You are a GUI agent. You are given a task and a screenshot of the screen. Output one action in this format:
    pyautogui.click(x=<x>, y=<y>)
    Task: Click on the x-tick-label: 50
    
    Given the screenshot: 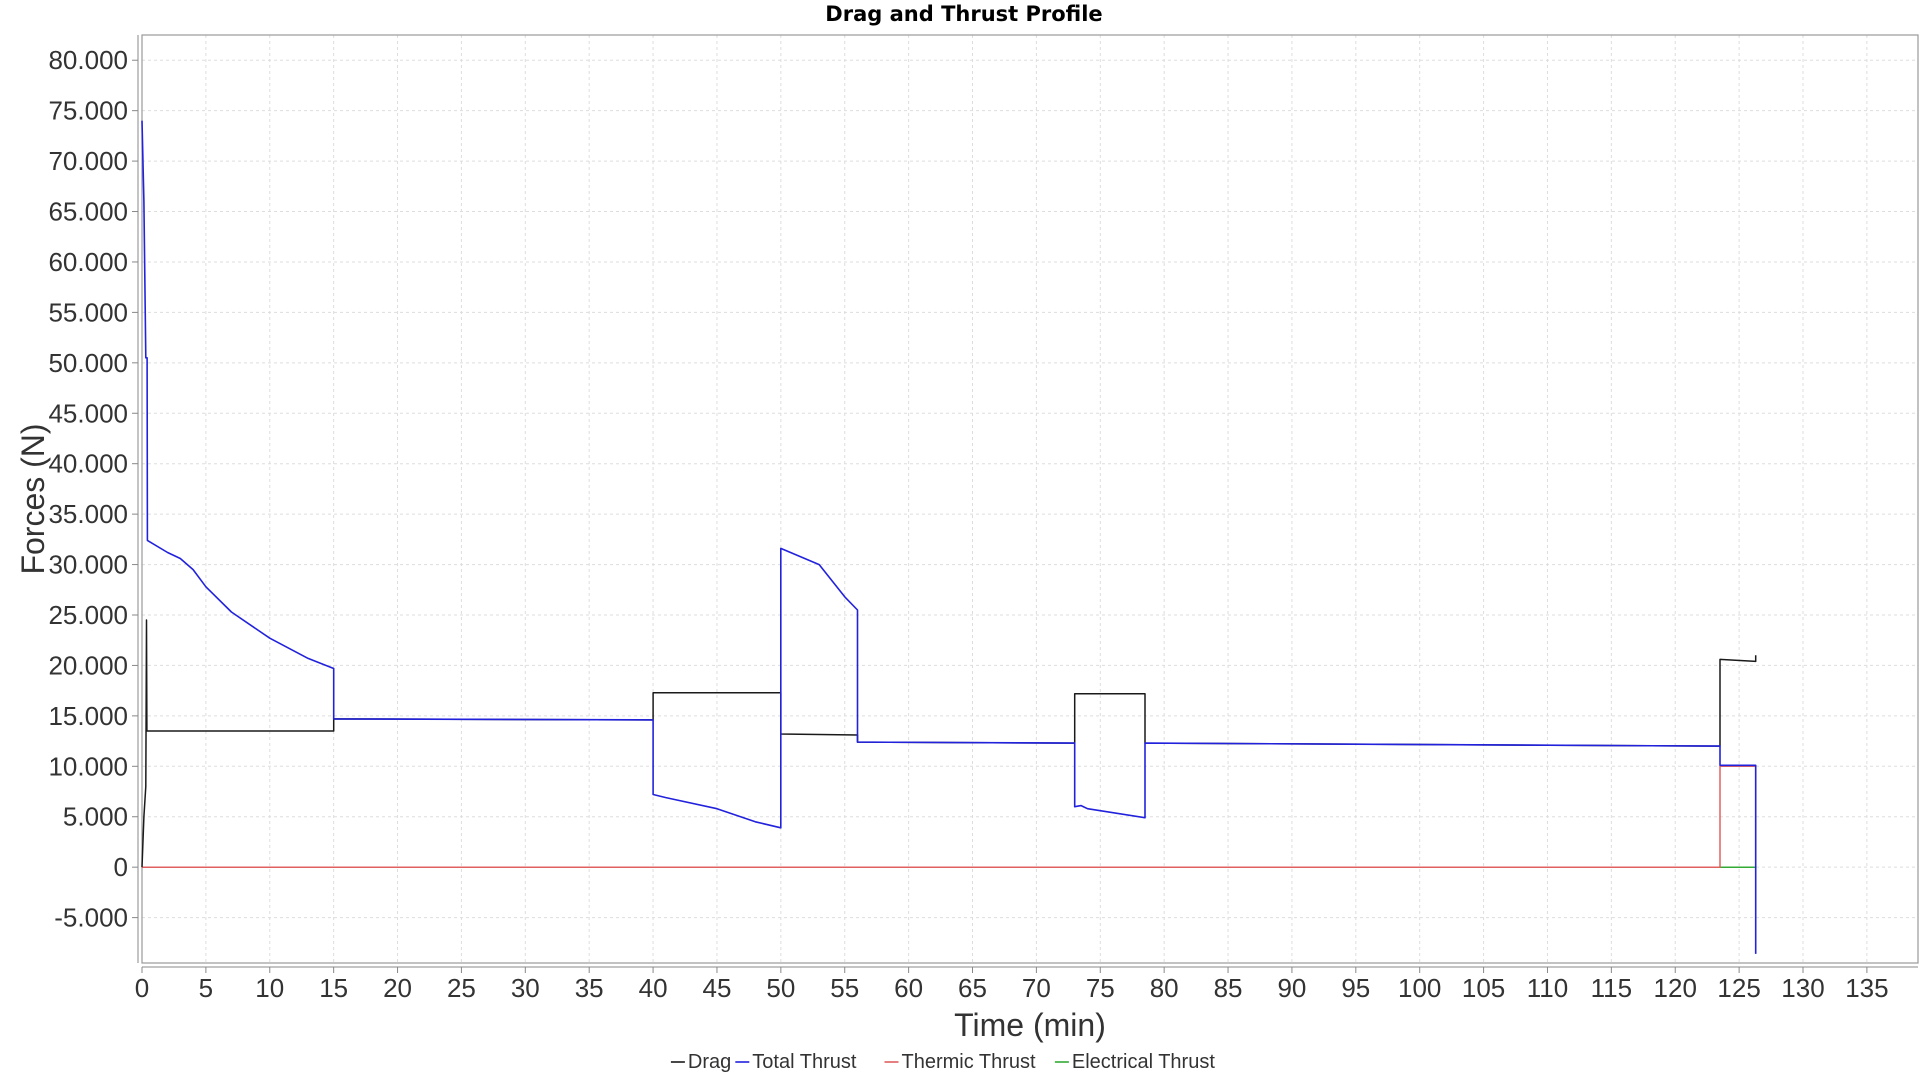 What is the action you would take?
    pyautogui.click(x=780, y=988)
    